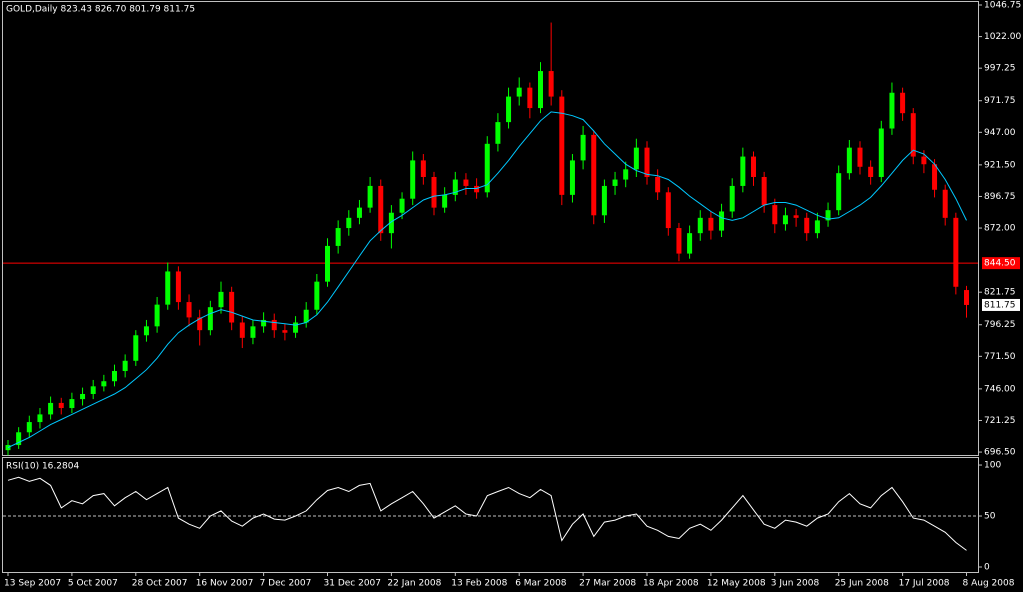  Describe the element at coordinates (100, 10) in the screenshot. I see `chart-title: GOLD,Daily 823.43 826.70 801.79 811.75` at that location.